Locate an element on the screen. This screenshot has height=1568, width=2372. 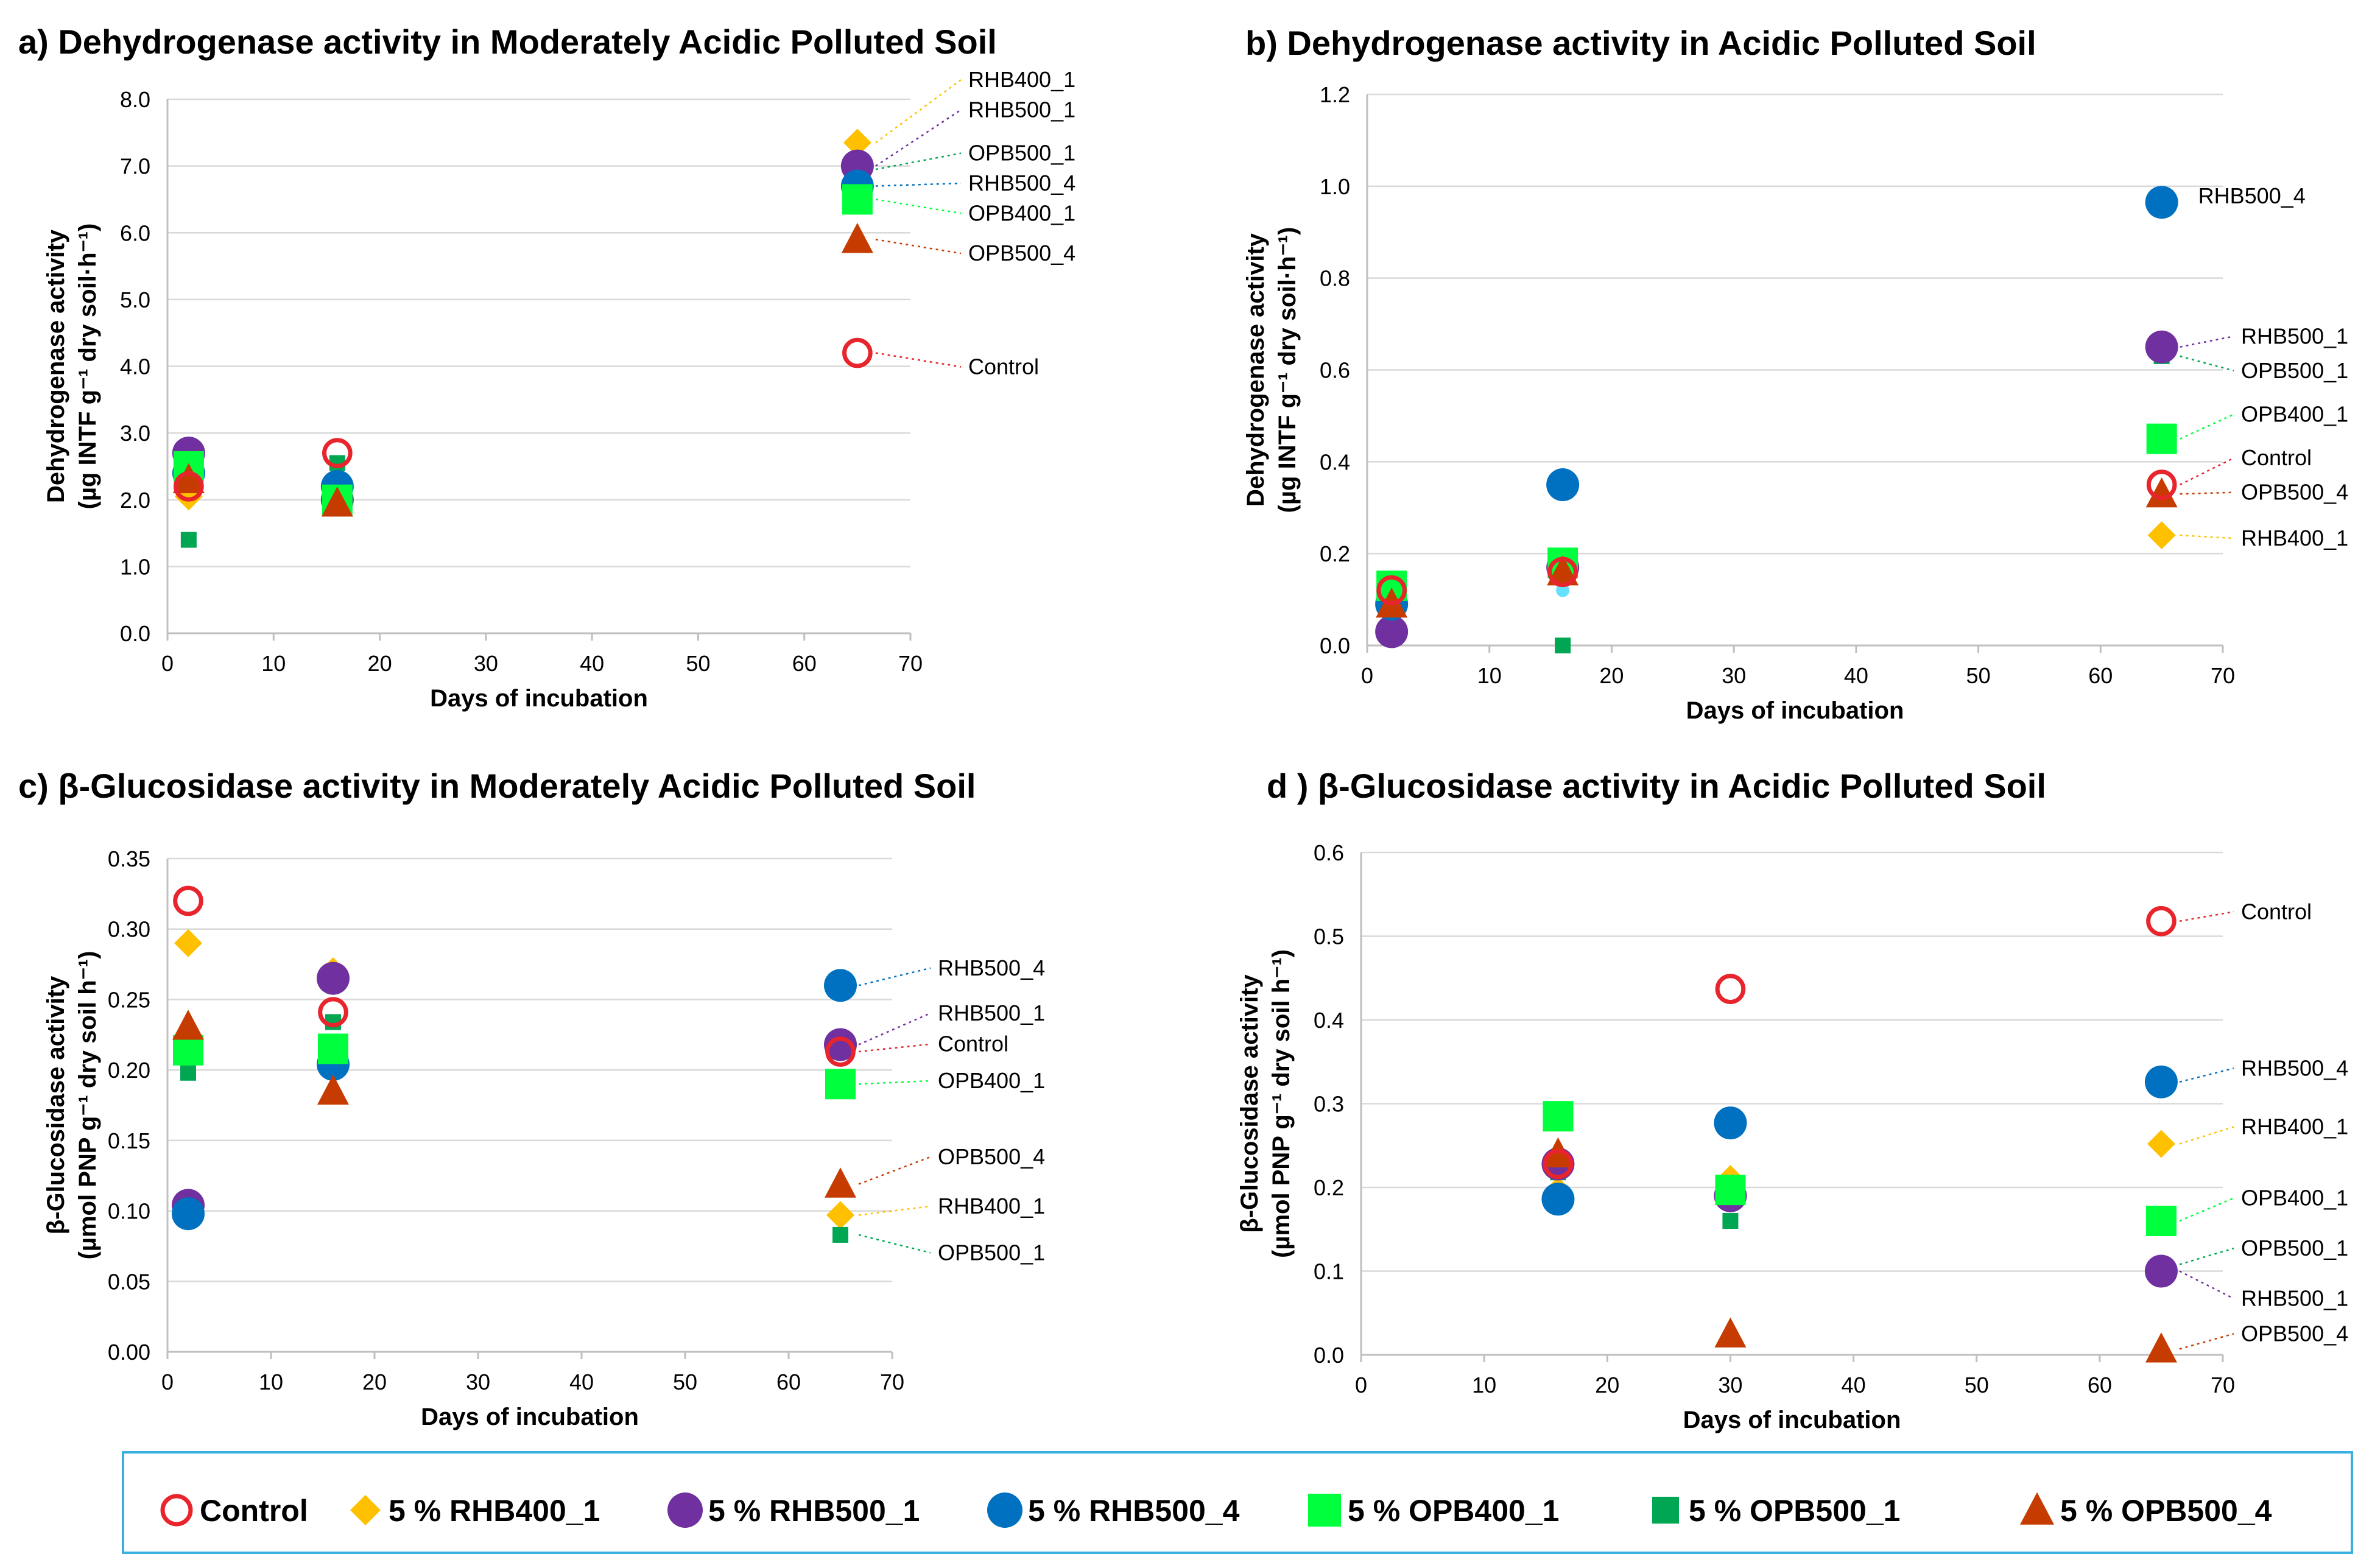
y-axis-label-units: (µg INTF g⁻¹ dry soil·h⁻¹) is located at coordinates (87, 367).